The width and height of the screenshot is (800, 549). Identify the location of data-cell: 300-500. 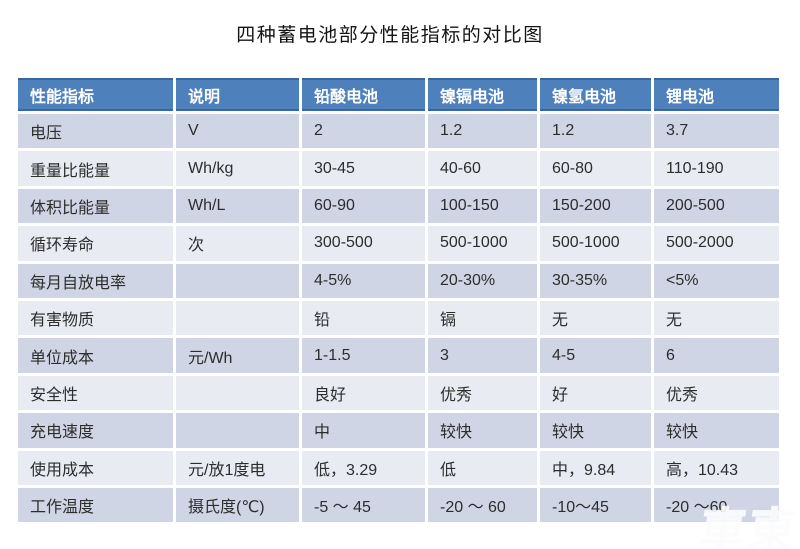
(365, 245).